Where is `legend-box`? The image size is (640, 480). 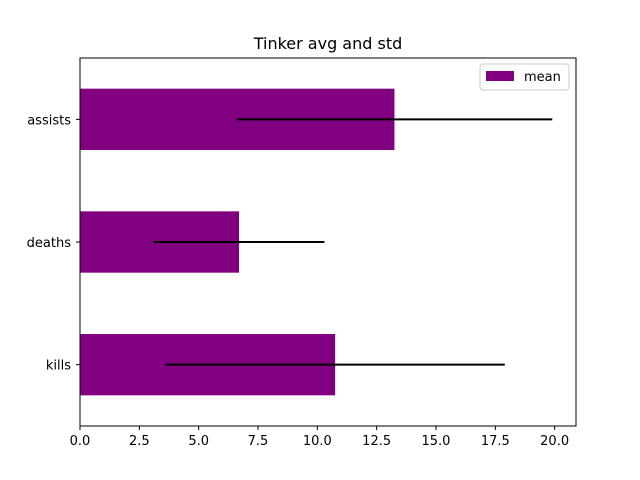
legend-box is located at coordinates (524, 77).